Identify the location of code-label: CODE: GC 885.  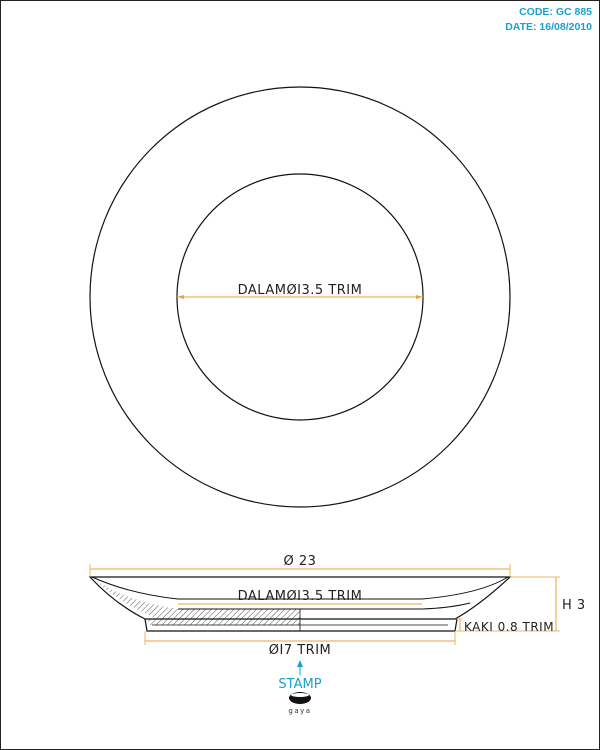
(555, 12).